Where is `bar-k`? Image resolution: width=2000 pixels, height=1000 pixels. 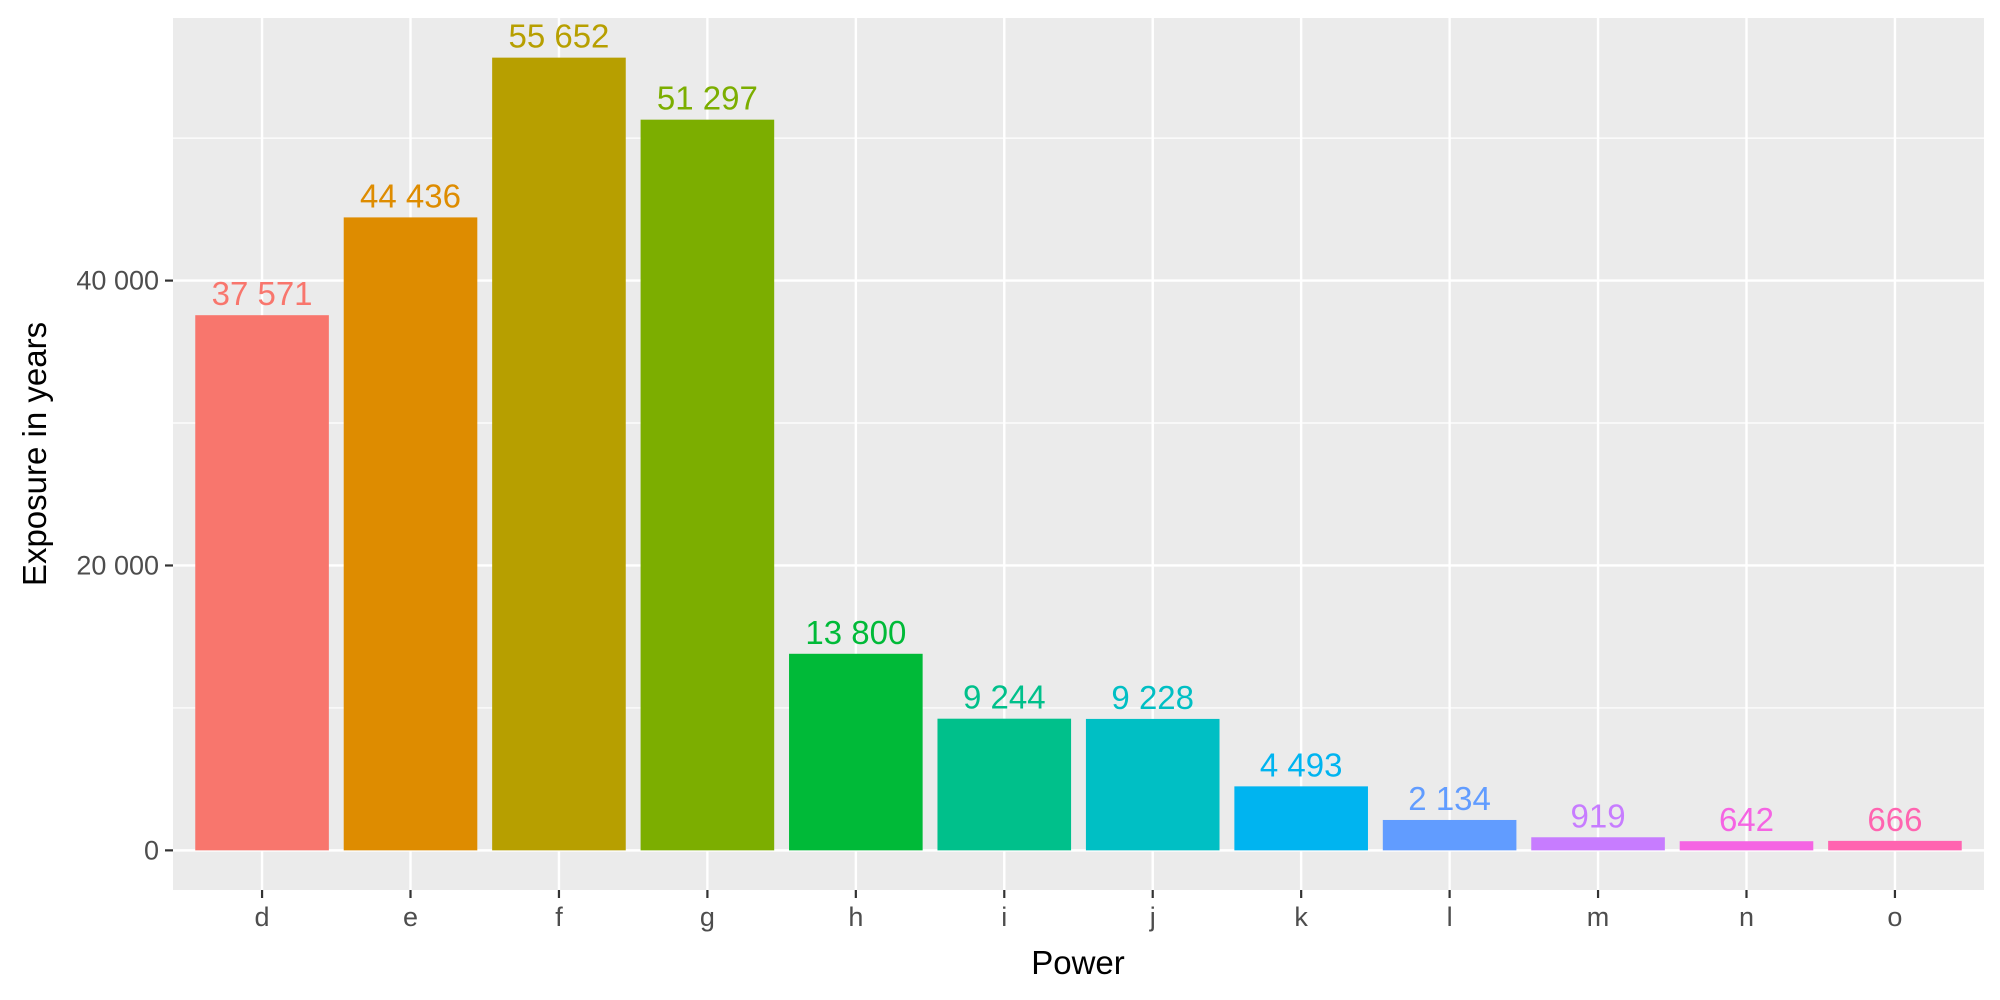
bar-k is located at coordinates (1301, 818).